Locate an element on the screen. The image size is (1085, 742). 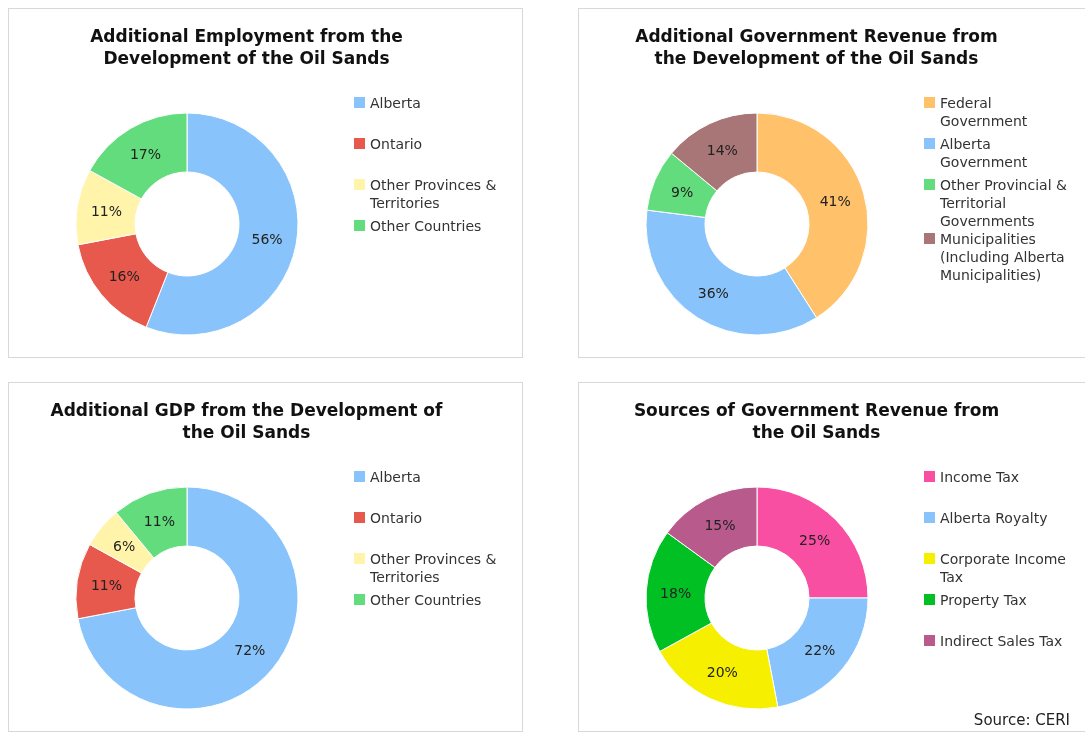
data-label: 25% is located at coordinates (815, 540).